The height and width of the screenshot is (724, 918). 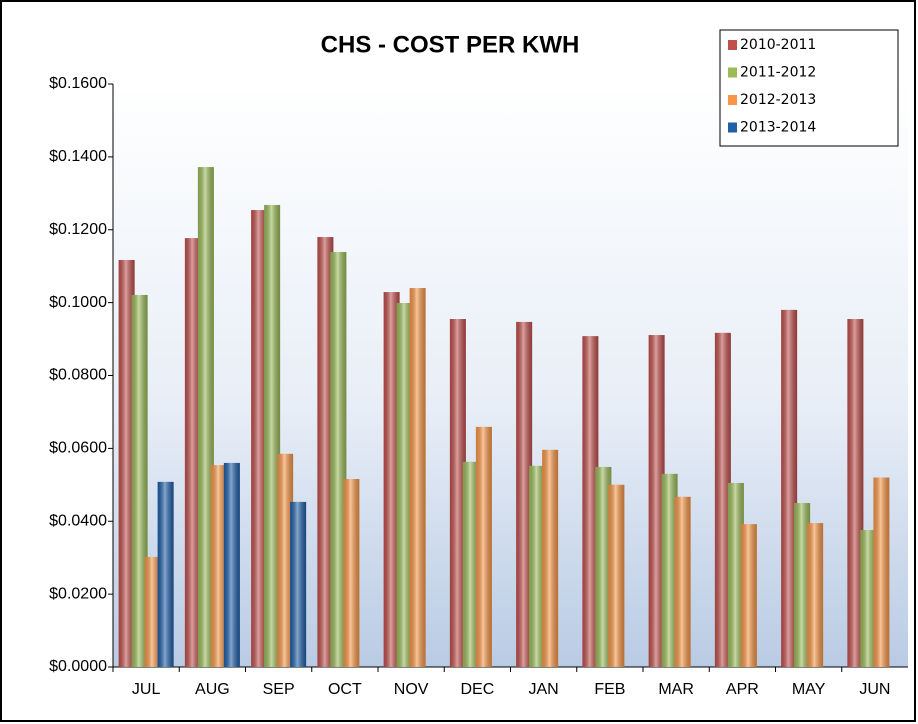 I want to click on y-tick-label: $0.0000, so click(x=78, y=666).